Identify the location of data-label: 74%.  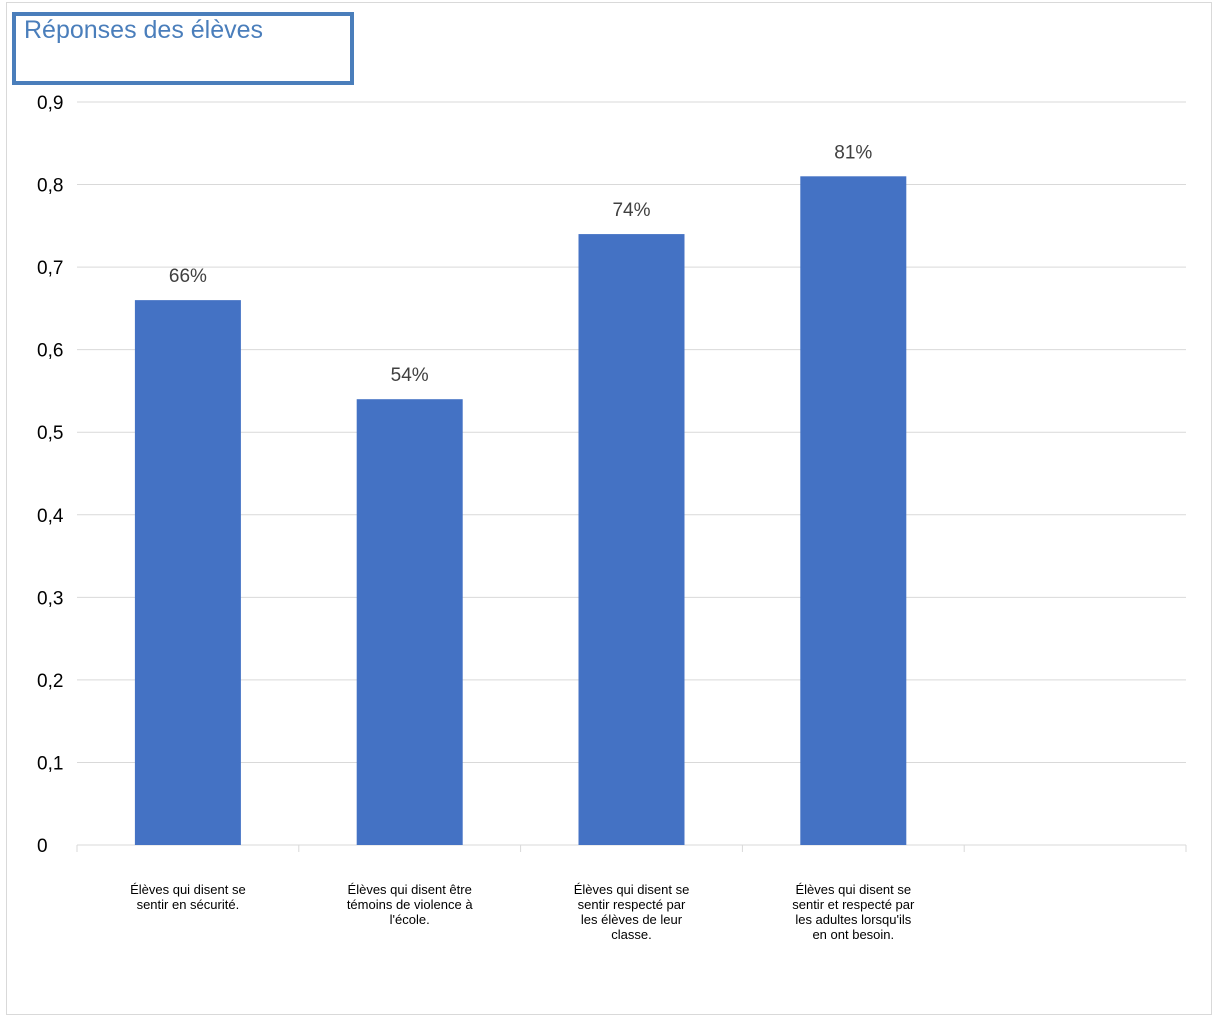
(631, 210).